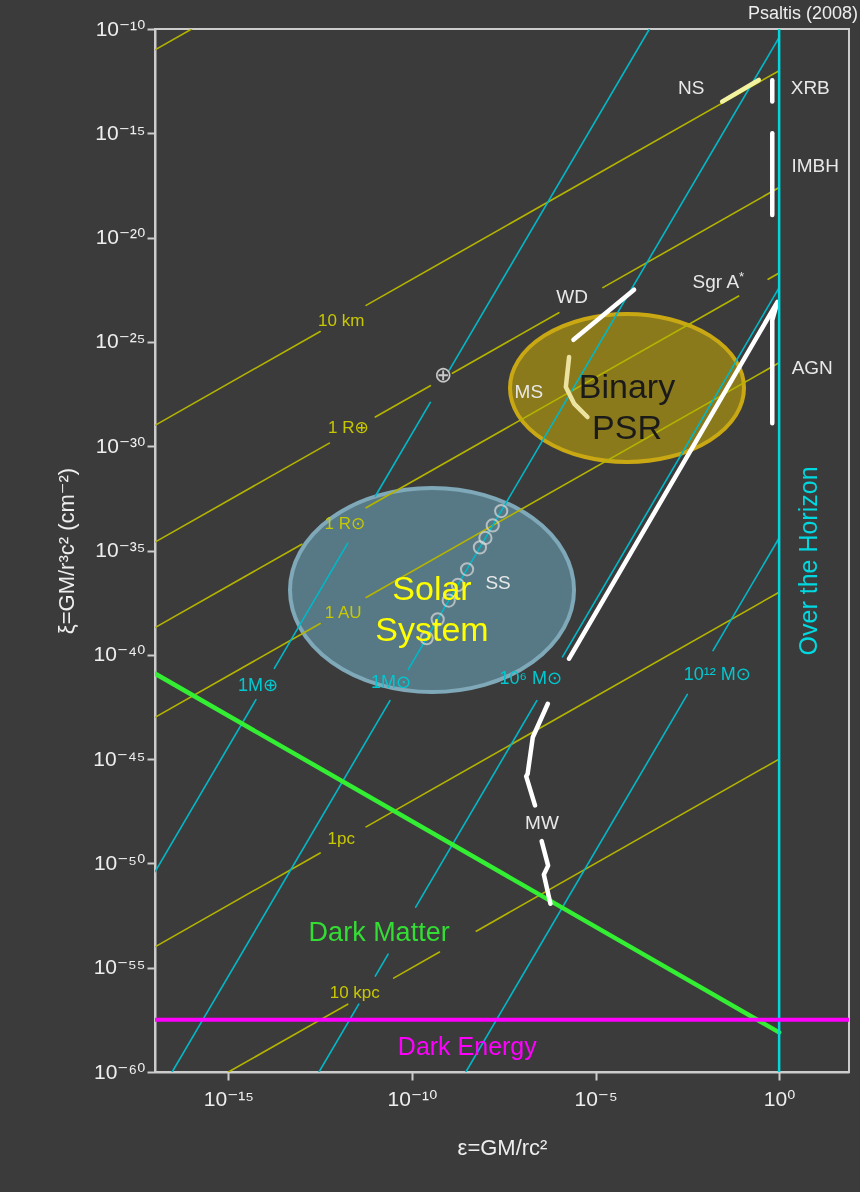 Image resolution: width=860 pixels, height=1192 pixels. Describe the element at coordinates (542, 823) in the screenshot. I see `annotation: MW` at that location.